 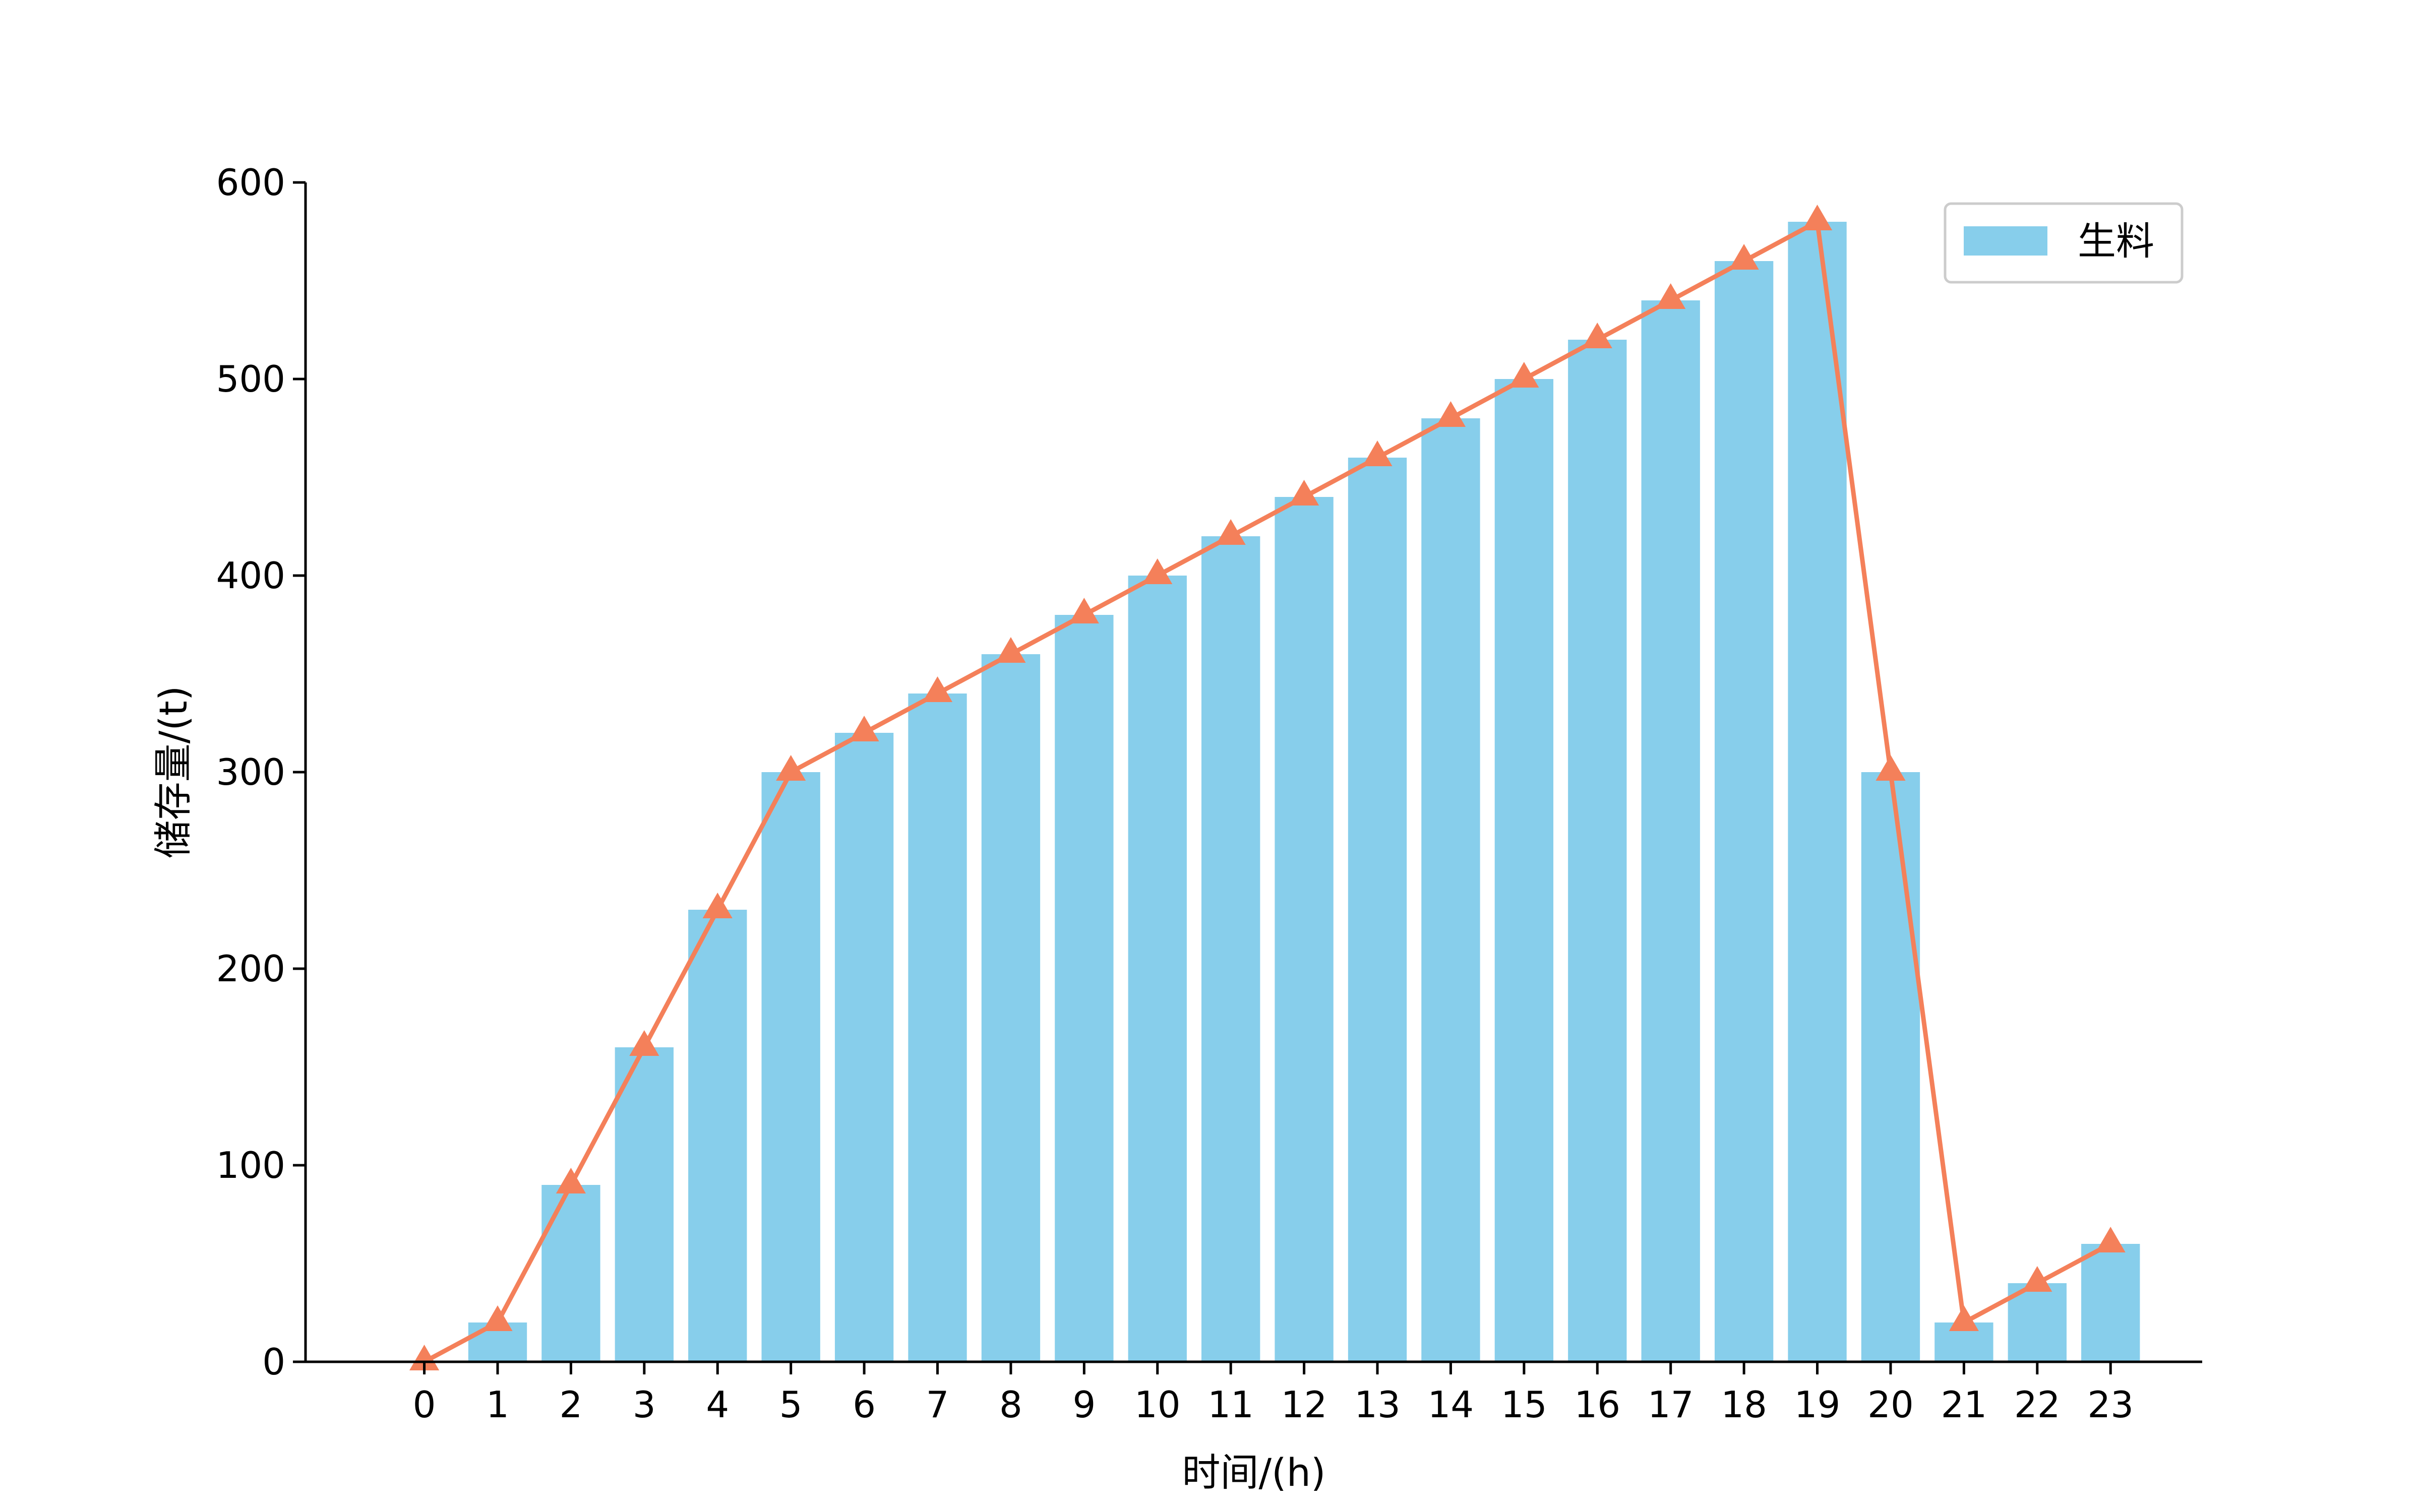 What do you see at coordinates (937, 1404) in the screenshot?
I see `x-tick-label-7: 7` at bounding box center [937, 1404].